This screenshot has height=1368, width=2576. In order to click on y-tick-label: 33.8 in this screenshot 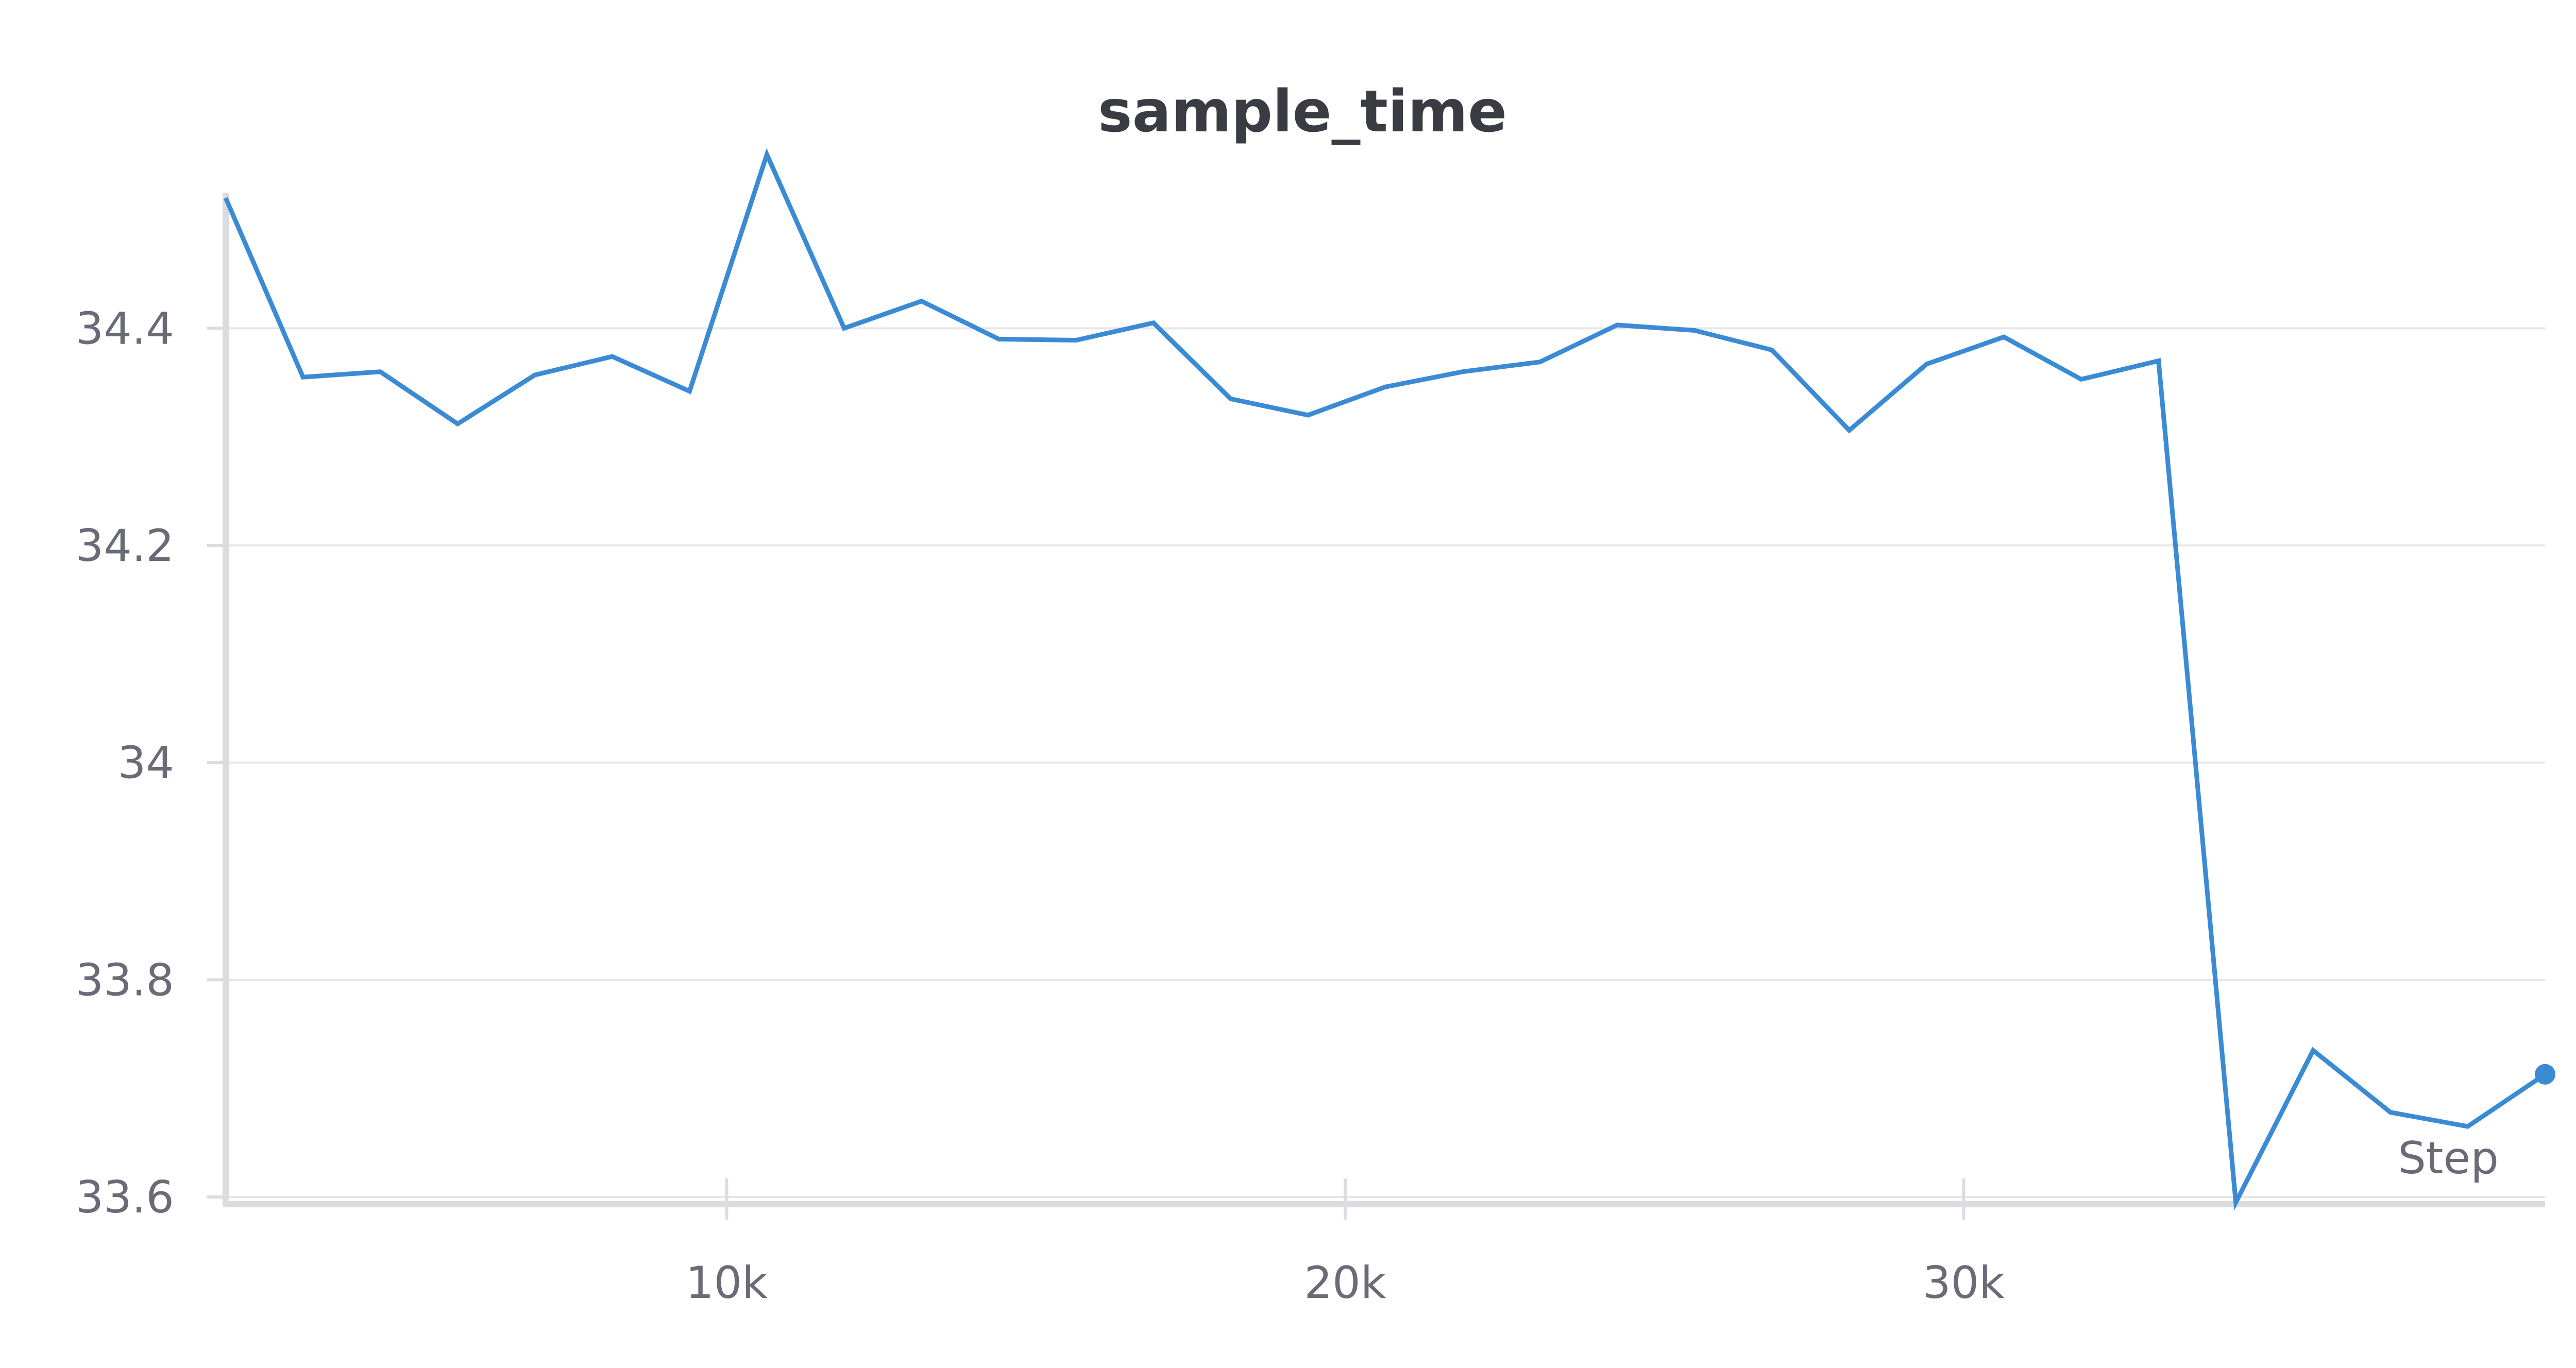, I will do `click(125, 980)`.